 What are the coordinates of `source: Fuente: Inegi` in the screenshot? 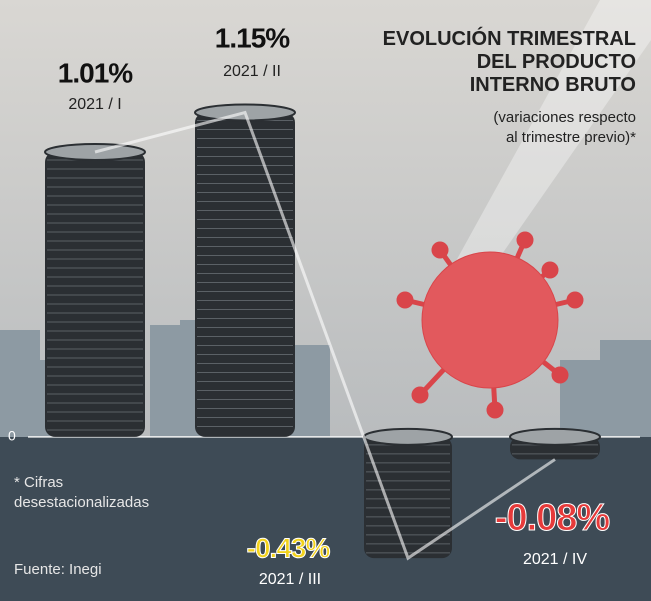 It's located at (58, 569).